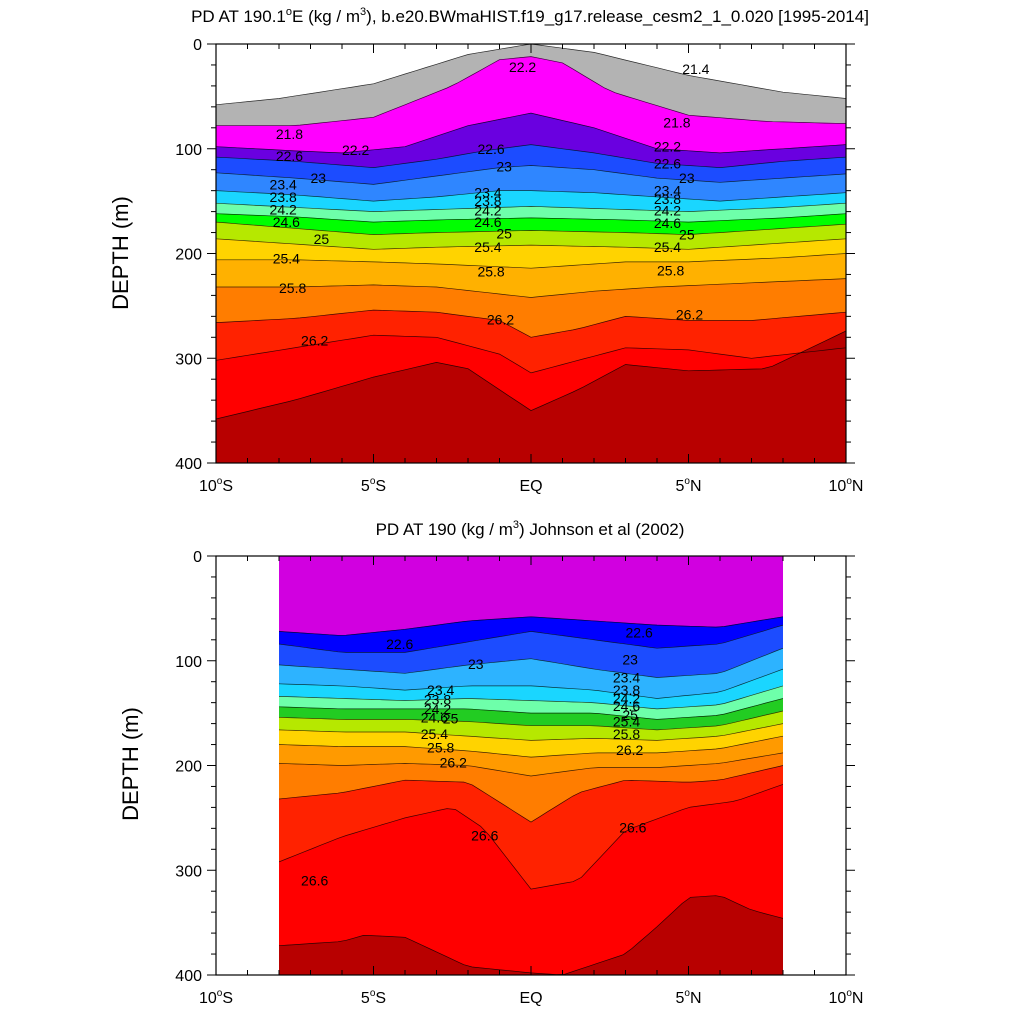 Image resolution: width=1024 pixels, height=1024 pixels. Describe the element at coordinates (216, 485) in the screenshot. I see `x-tick-label: 10oS` at that location.